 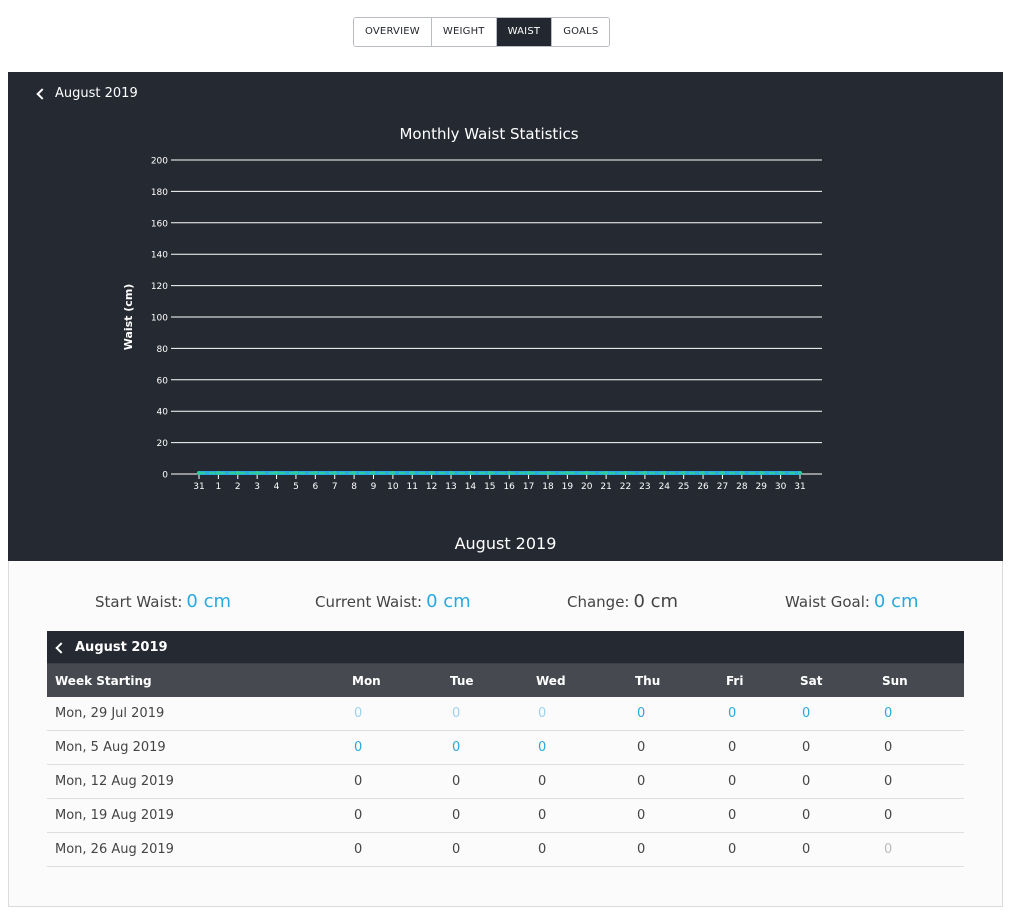 I want to click on tab-goals: GOALS, so click(x=581, y=32).